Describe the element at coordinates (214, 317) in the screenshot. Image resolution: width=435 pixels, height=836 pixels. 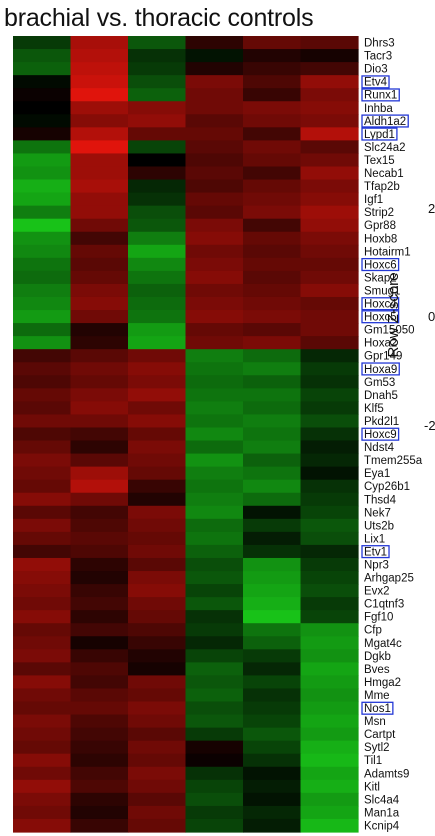
I see `heatmap-cell-hoxc5-col4` at that location.